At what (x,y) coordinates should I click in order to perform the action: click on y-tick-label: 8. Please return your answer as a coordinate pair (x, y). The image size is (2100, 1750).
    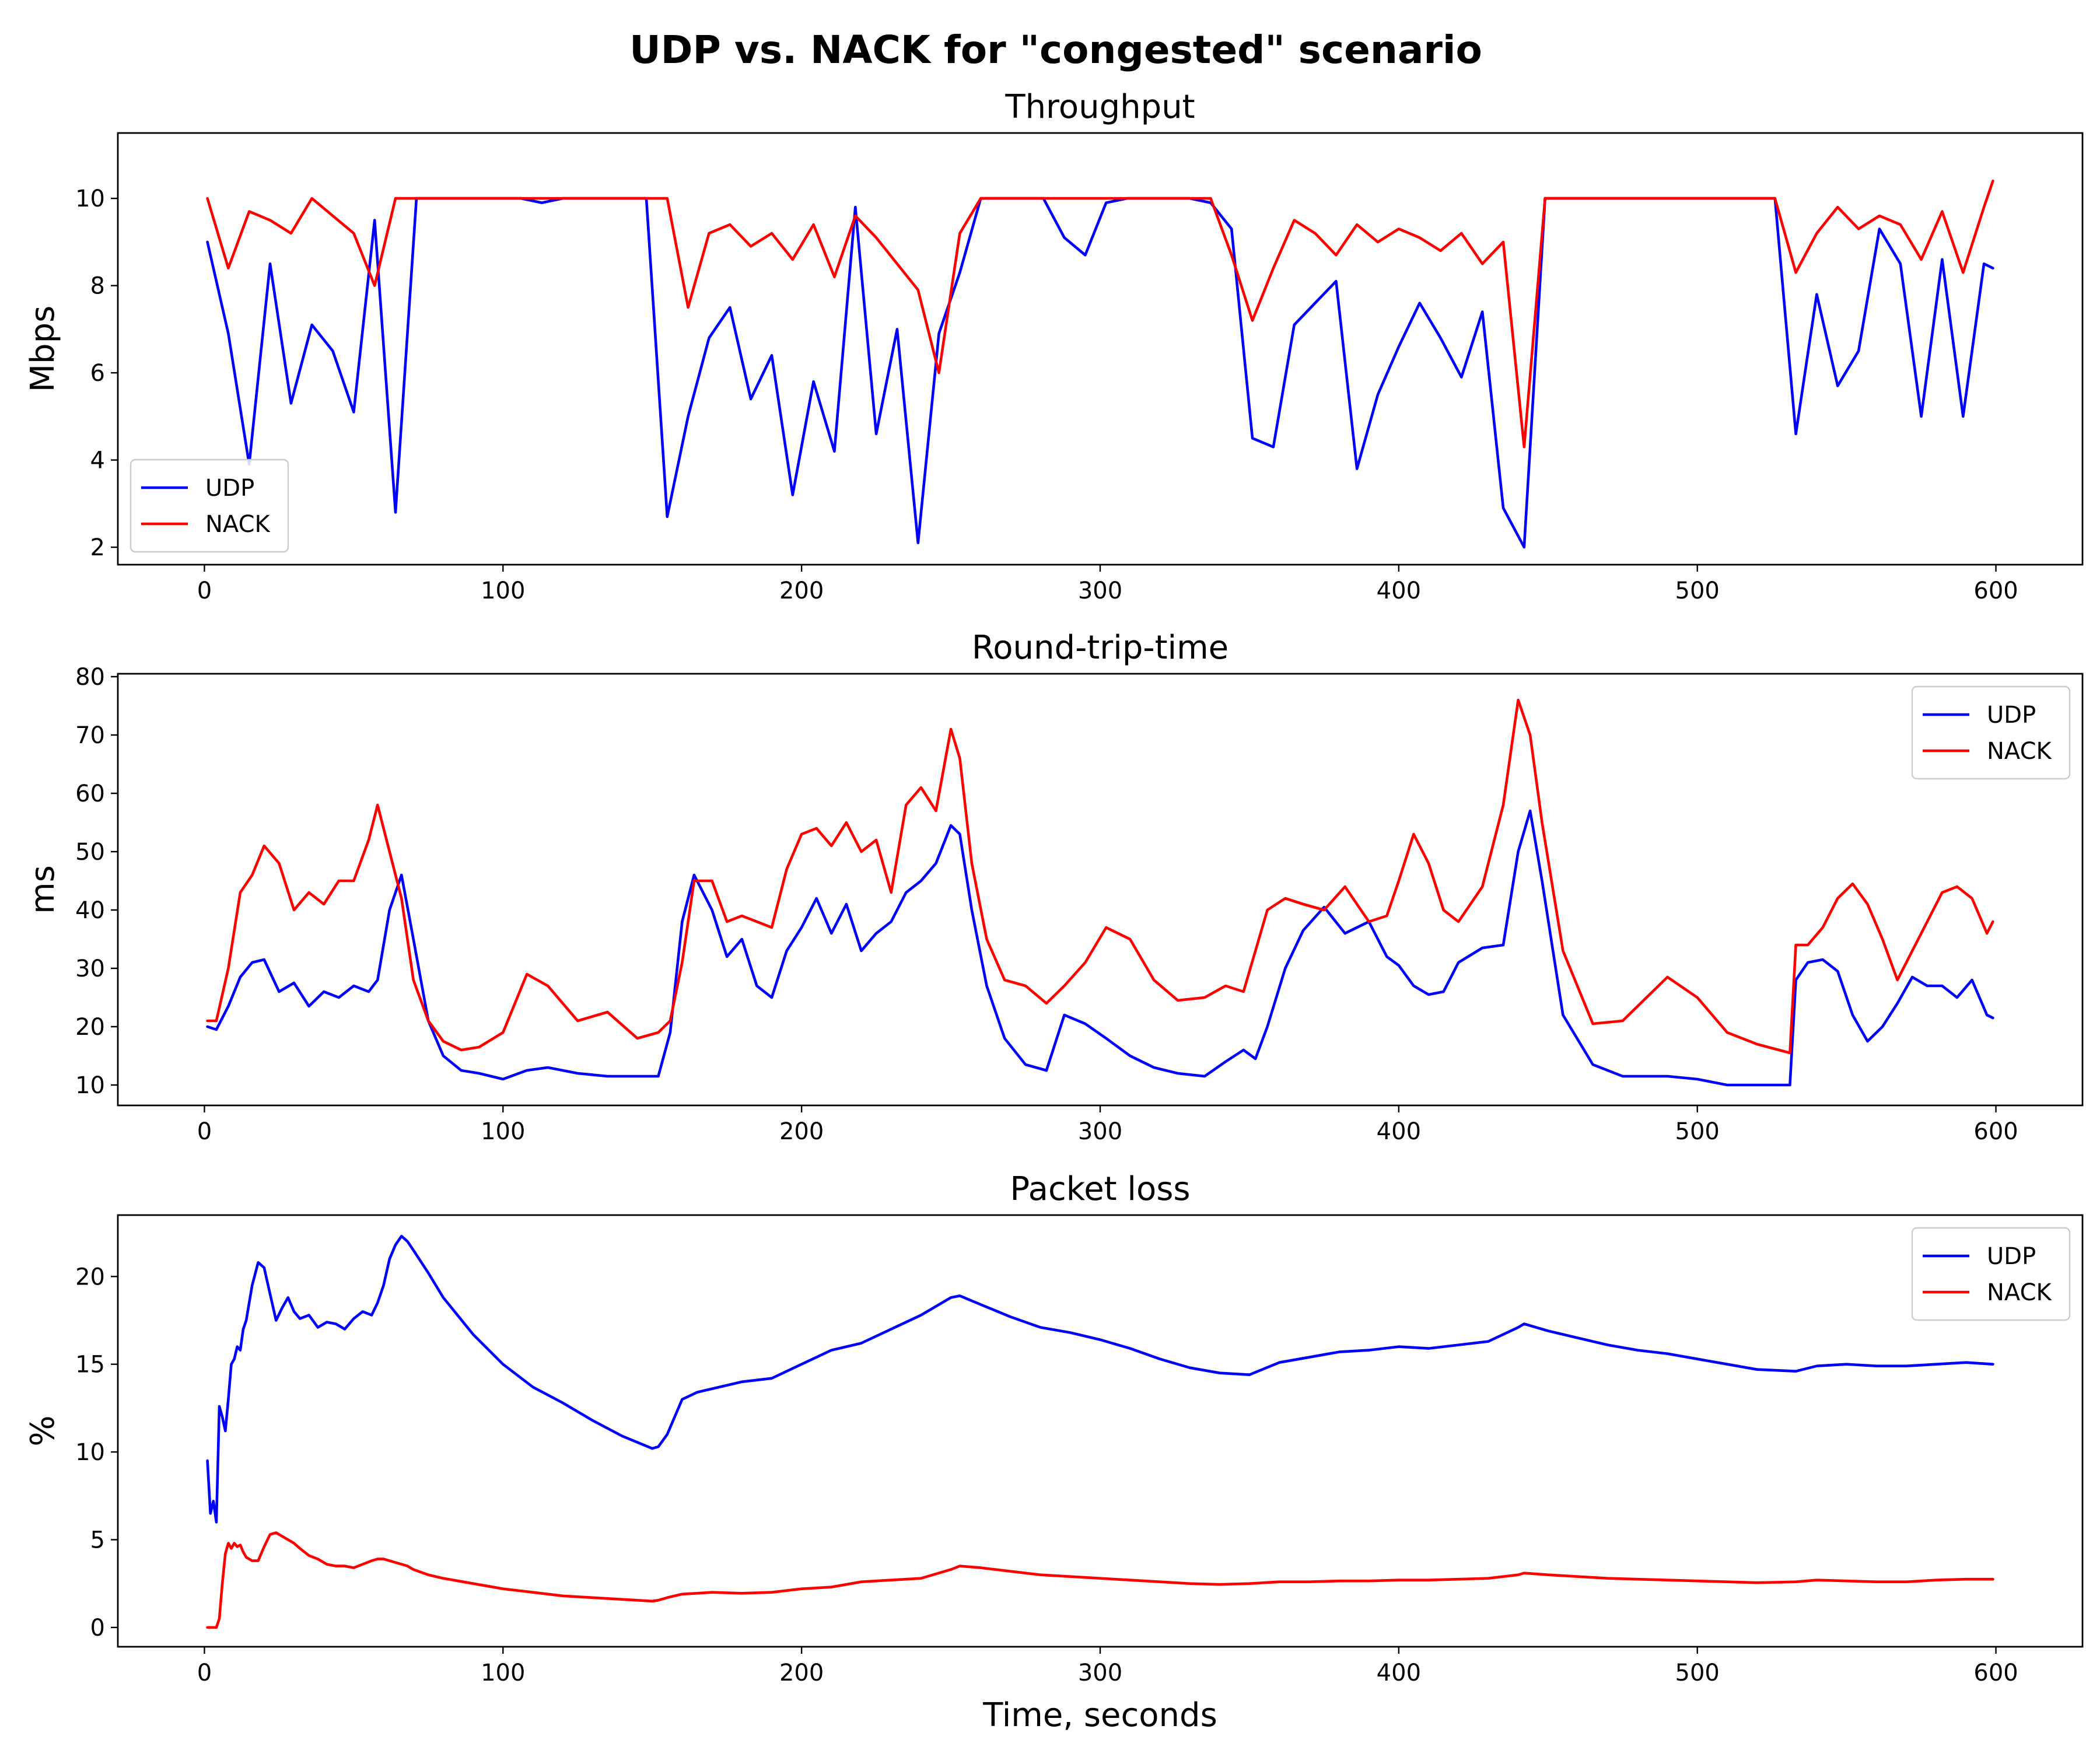
    Looking at the image, I should click on (97, 286).